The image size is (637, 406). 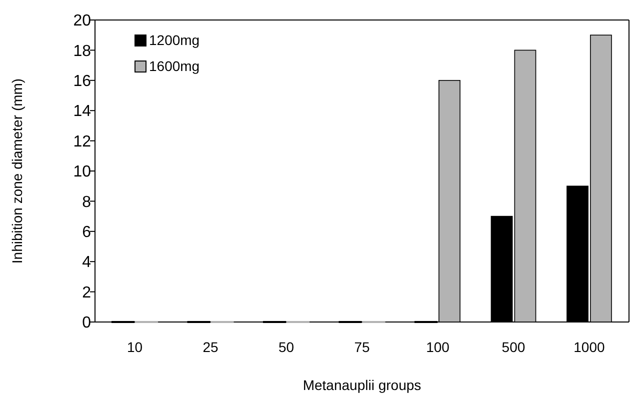 What do you see at coordinates (286, 347) in the screenshot?
I see `x-tick-label: 50` at bounding box center [286, 347].